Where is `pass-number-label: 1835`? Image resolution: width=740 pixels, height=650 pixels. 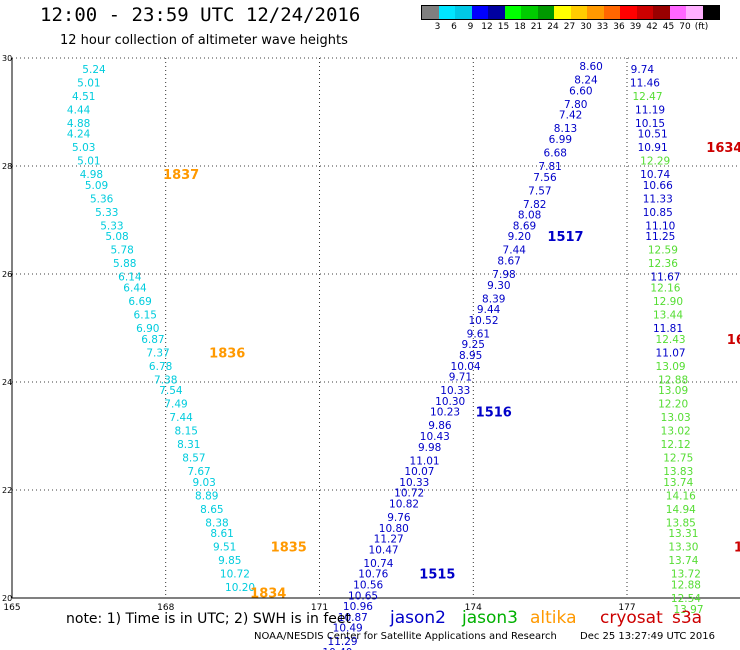 pass-number-label: 1835 is located at coordinates (289, 548).